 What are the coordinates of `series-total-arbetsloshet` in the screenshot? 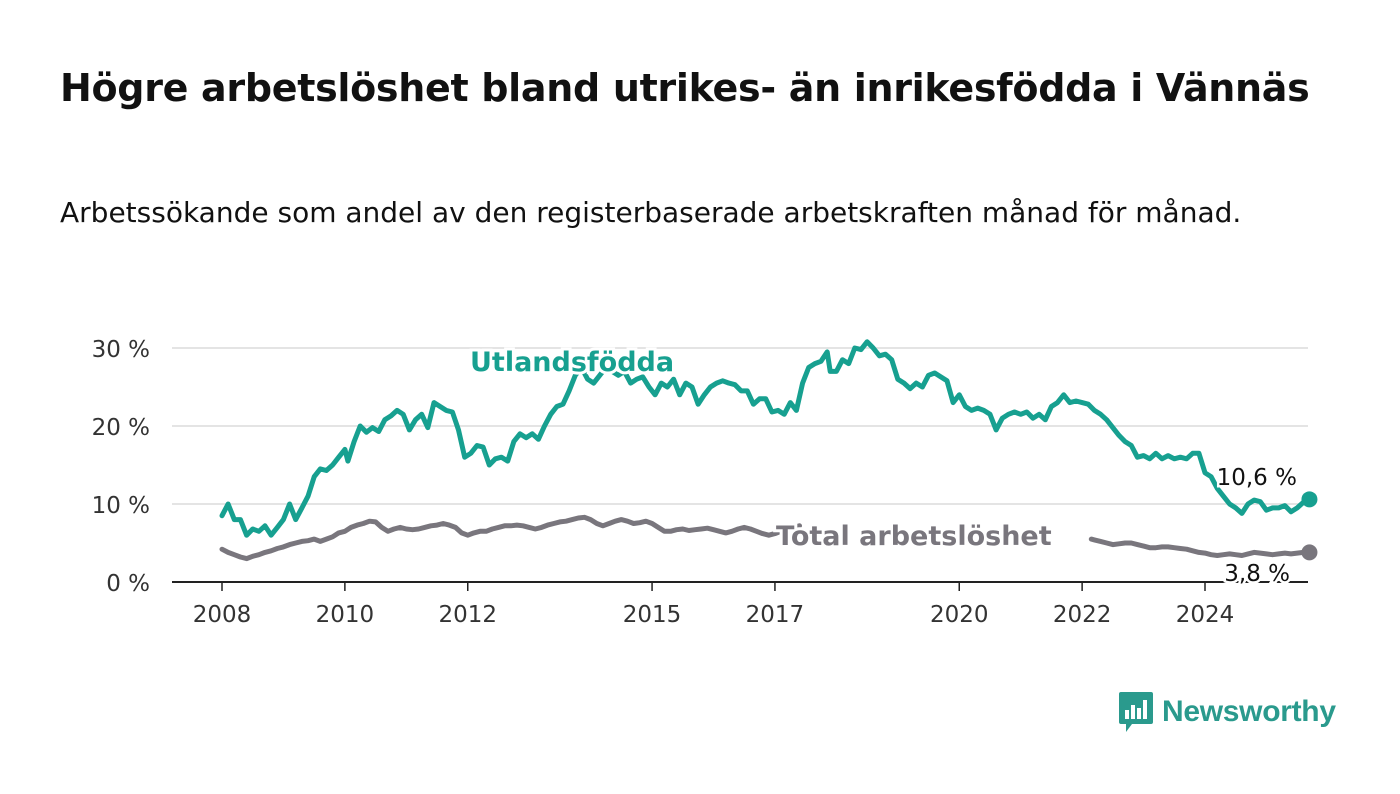 It's located at (768, 538).